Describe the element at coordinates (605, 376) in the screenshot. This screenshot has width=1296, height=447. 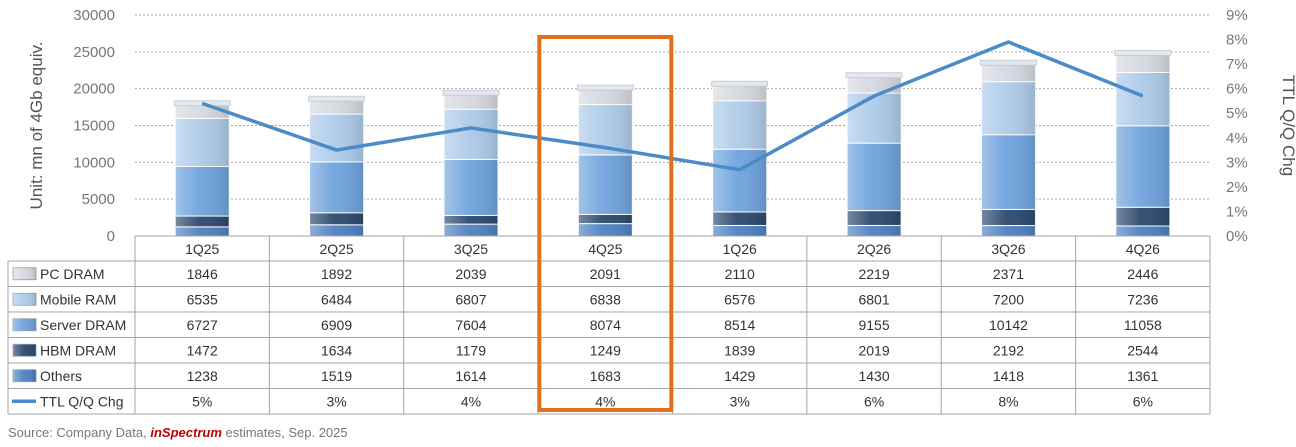
I see `table-cell: 1683` at that location.